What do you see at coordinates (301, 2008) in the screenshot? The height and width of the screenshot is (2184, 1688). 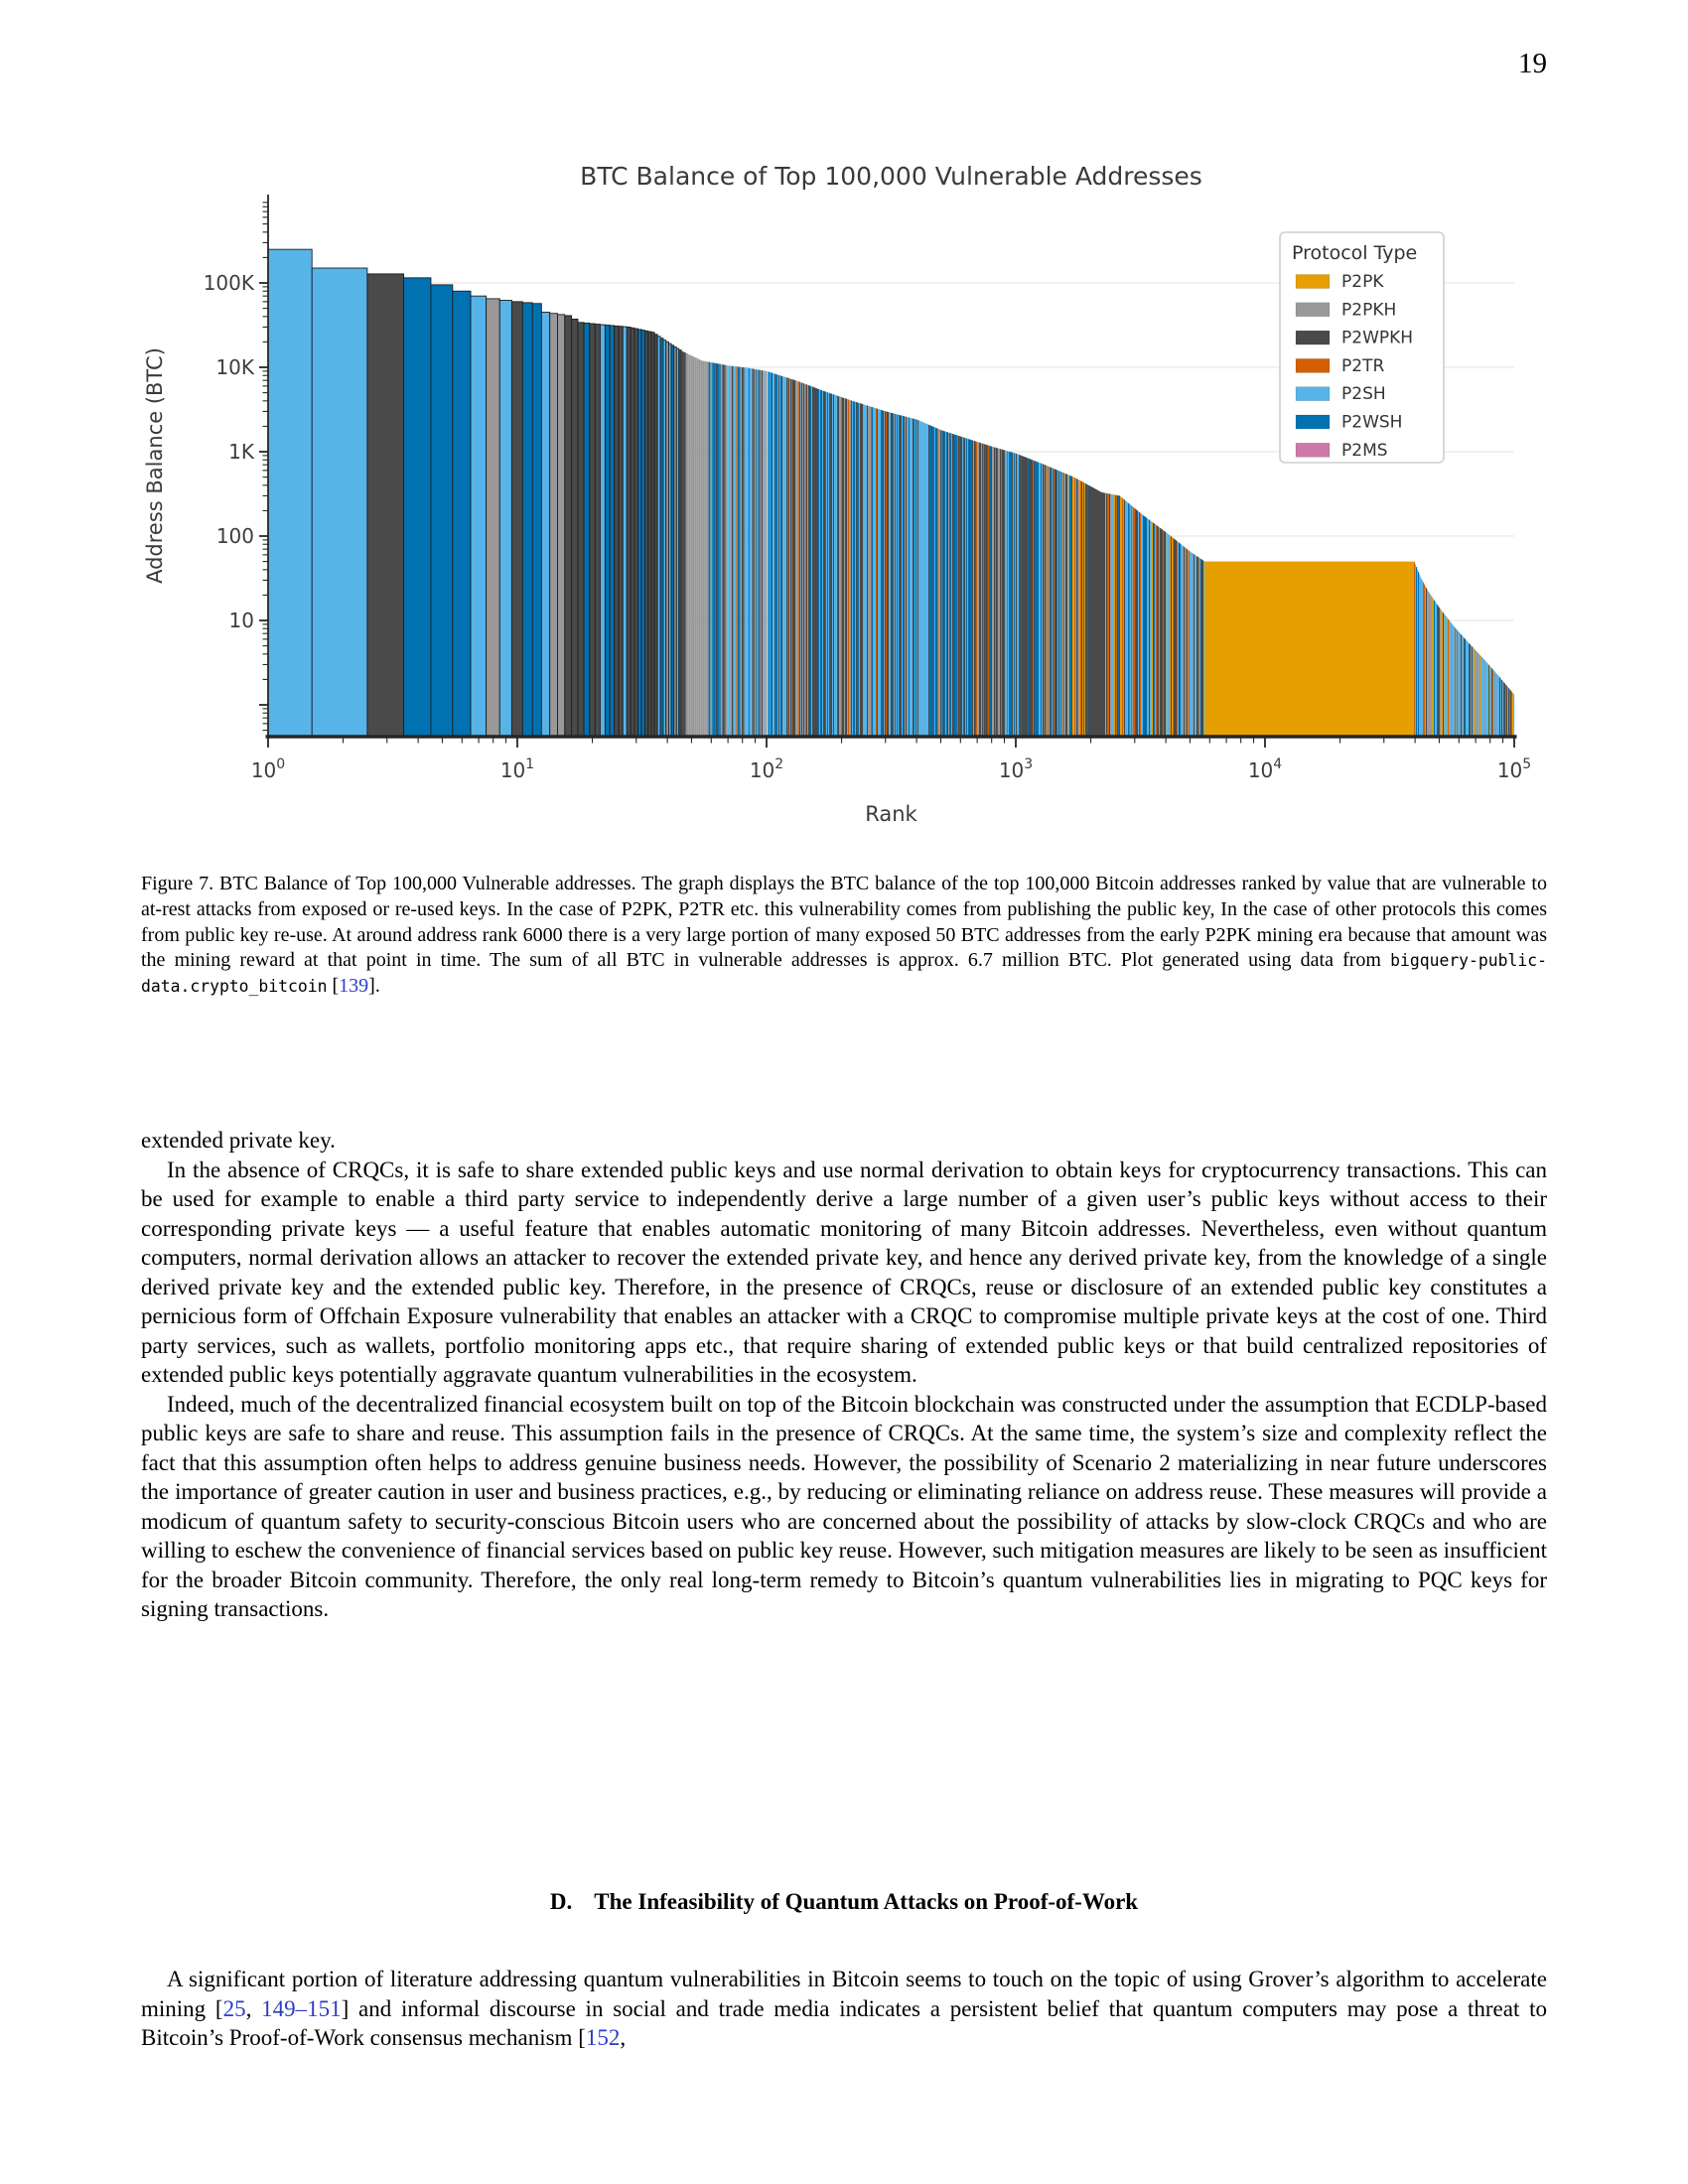 I see `citation-link: 149–151` at bounding box center [301, 2008].